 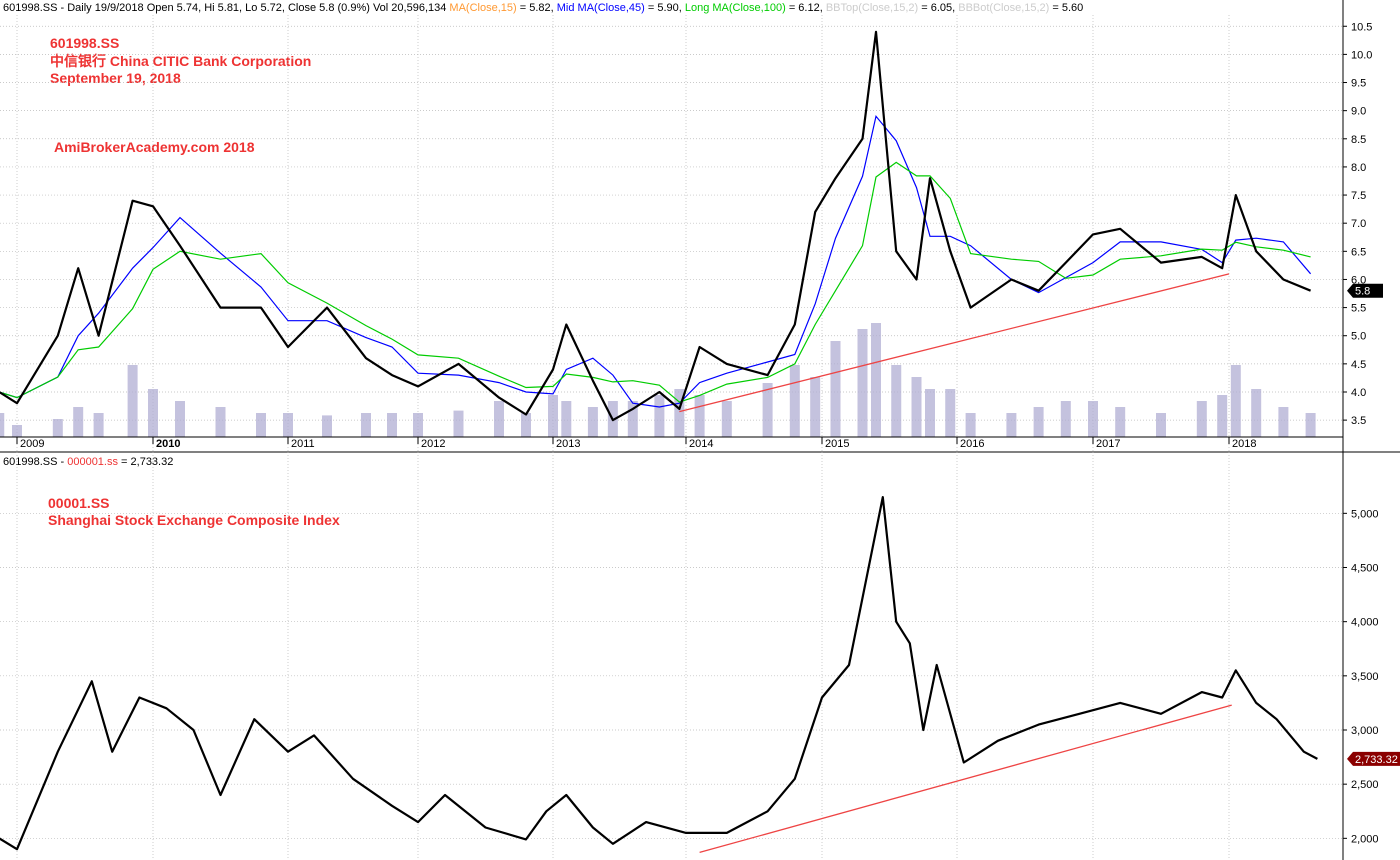 I want to click on stock-ytick-label: 3.5, so click(x=1358, y=421).